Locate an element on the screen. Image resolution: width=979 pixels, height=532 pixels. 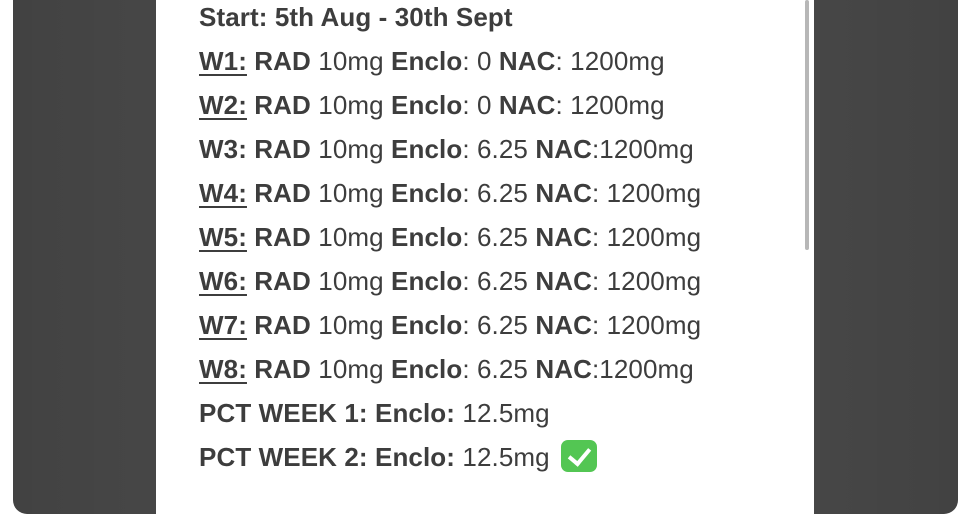
schedule-title: Start: 5th Aug - 30th Sept is located at coordinates (356, 17).